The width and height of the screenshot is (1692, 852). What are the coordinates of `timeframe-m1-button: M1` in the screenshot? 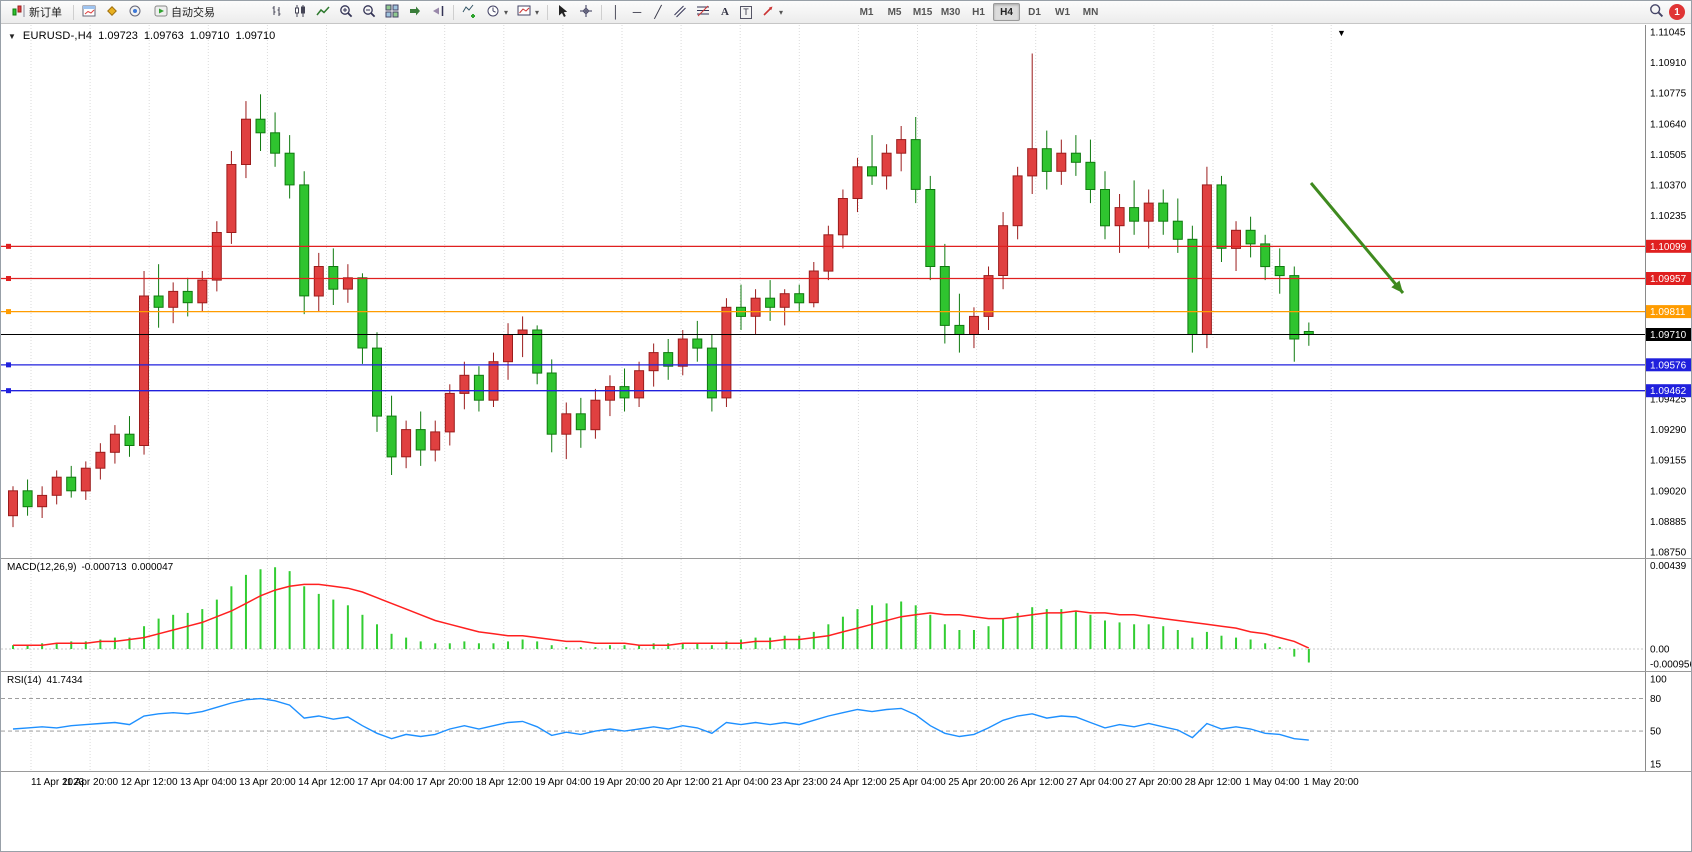 It's located at (866, 12).